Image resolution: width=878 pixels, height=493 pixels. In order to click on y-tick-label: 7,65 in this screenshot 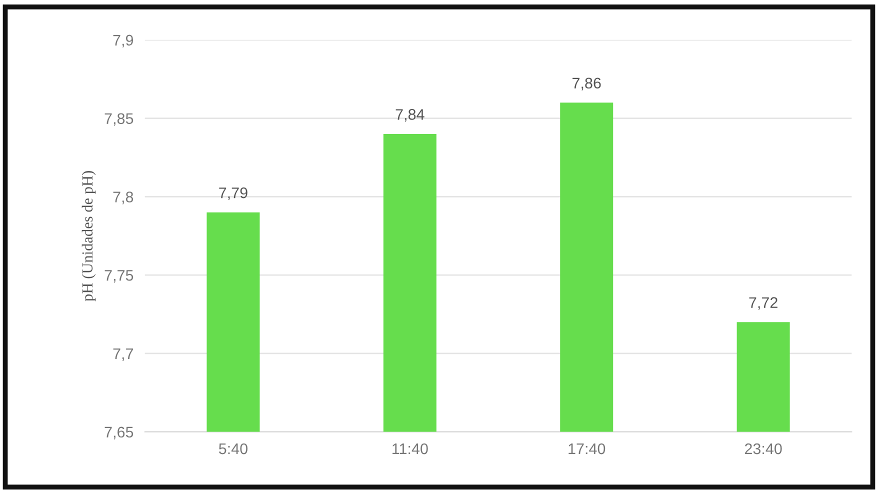, I will do `click(119, 433)`.